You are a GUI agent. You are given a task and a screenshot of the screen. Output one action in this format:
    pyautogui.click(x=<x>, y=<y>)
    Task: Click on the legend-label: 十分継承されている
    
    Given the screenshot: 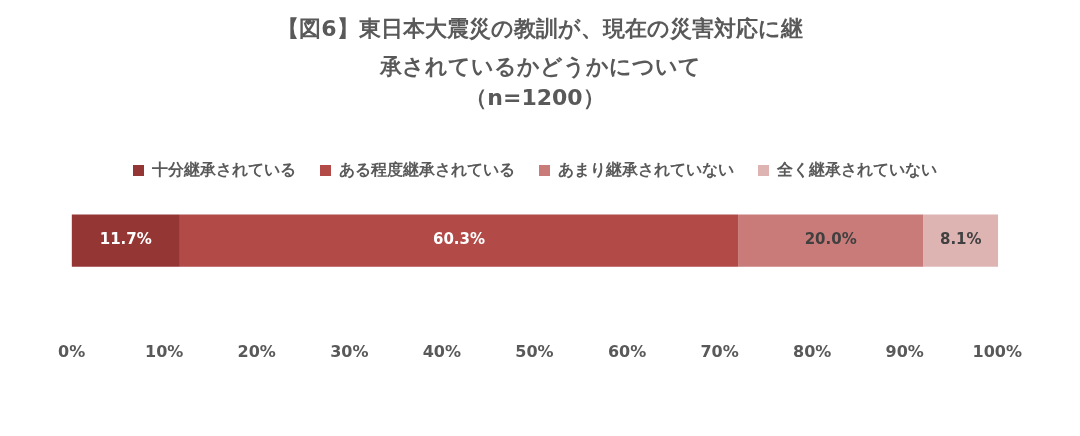 What is the action you would take?
    pyautogui.click(x=223, y=169)
    